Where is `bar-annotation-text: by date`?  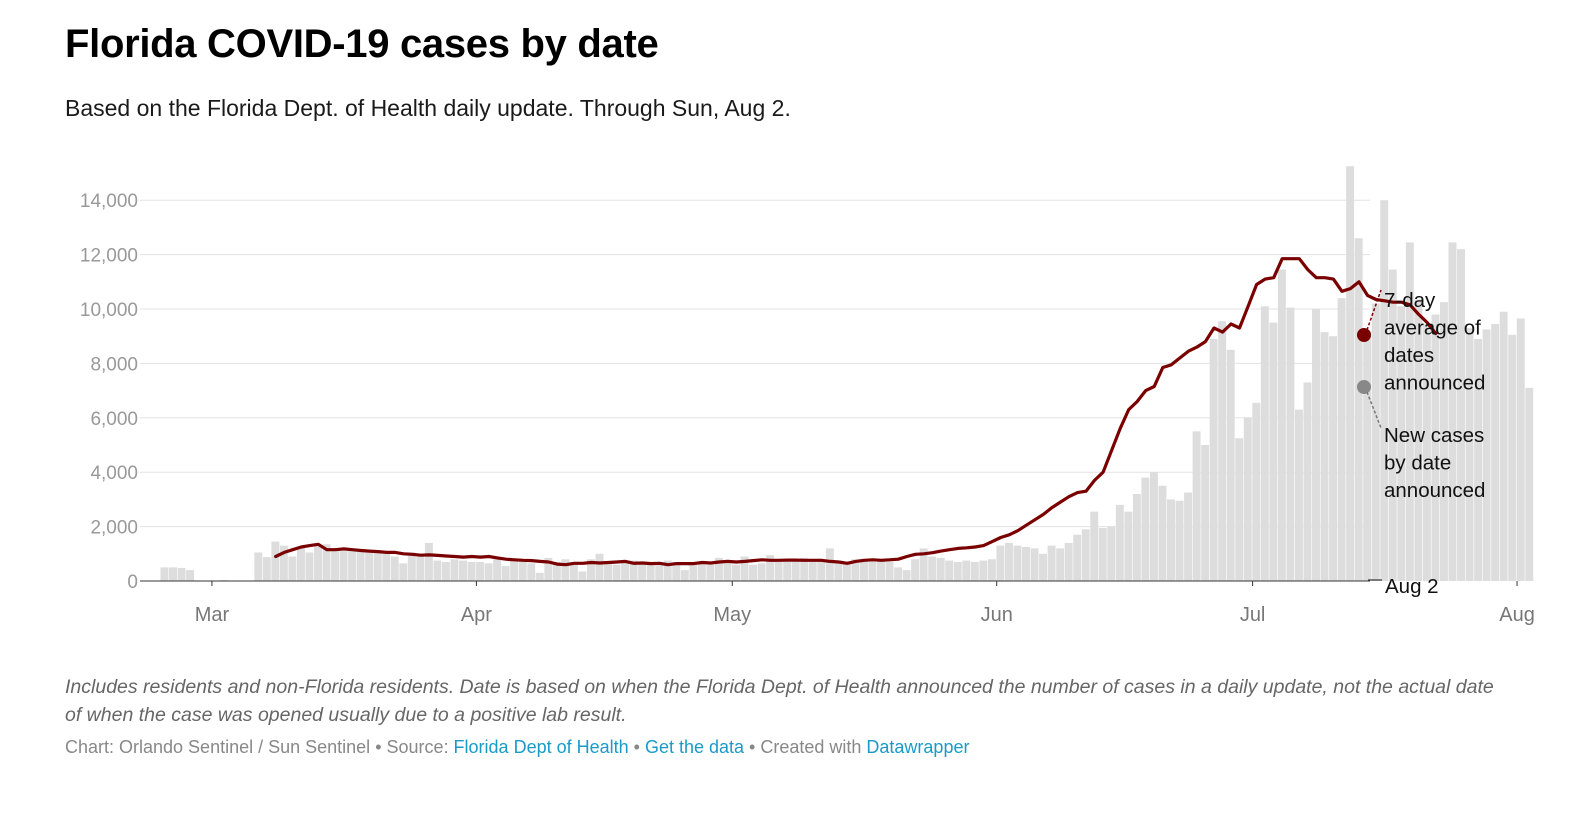 bar-annotation-text: by date is located at coordinates (1417, 463).